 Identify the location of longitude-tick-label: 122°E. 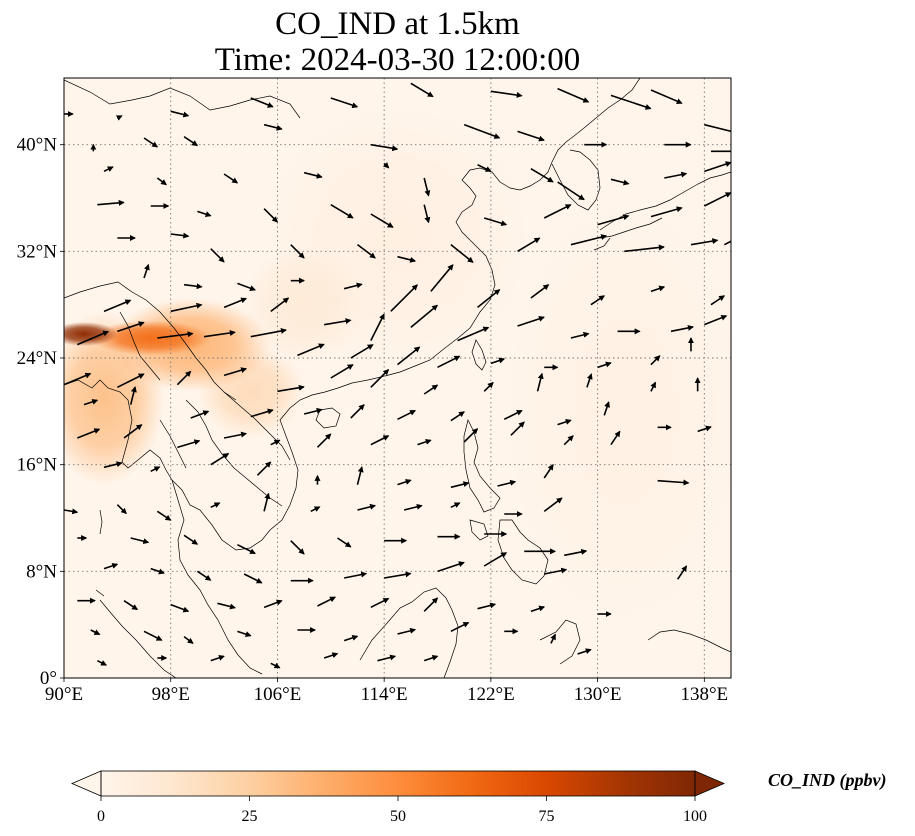
(491, 694).